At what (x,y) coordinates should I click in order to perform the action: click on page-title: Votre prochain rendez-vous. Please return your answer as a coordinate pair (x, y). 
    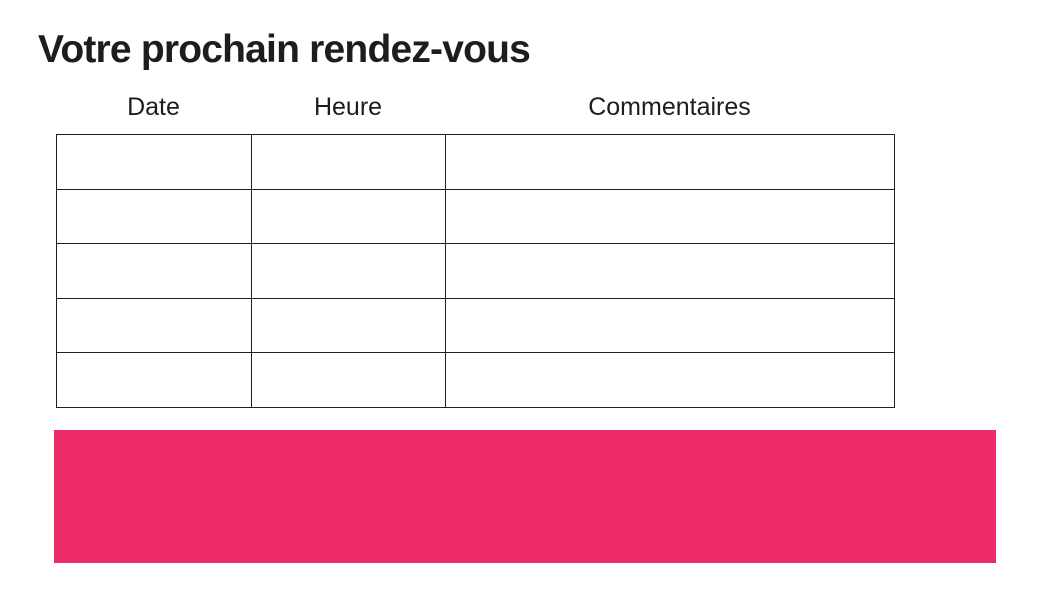
    Looking at the image, I should click on (284, 49).